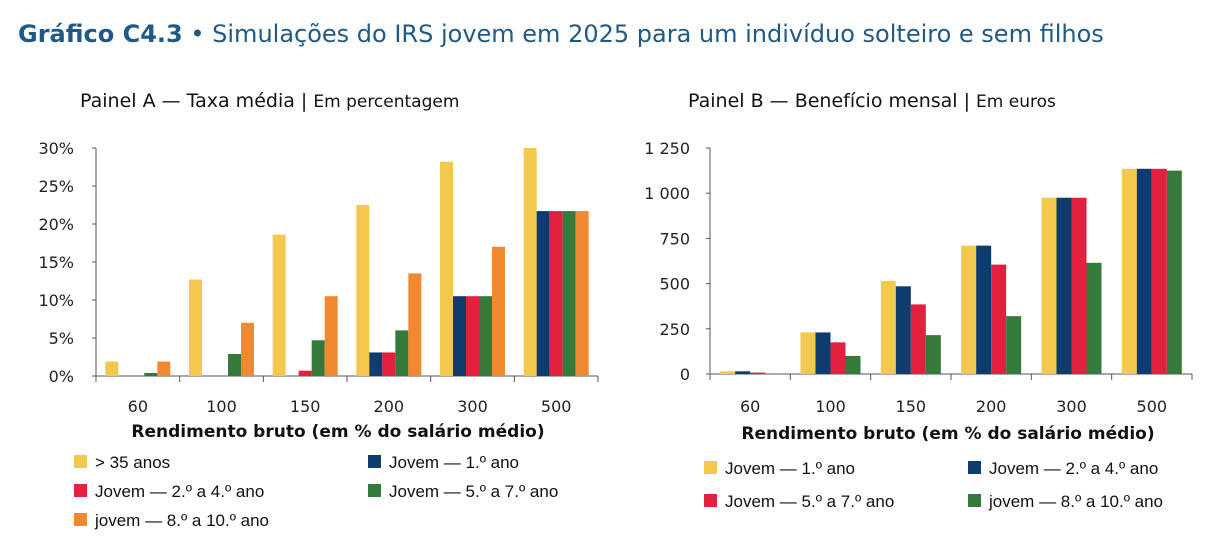  I want to click on panel-a-title-text: Painel A — Taxa média, so click(187, 101).